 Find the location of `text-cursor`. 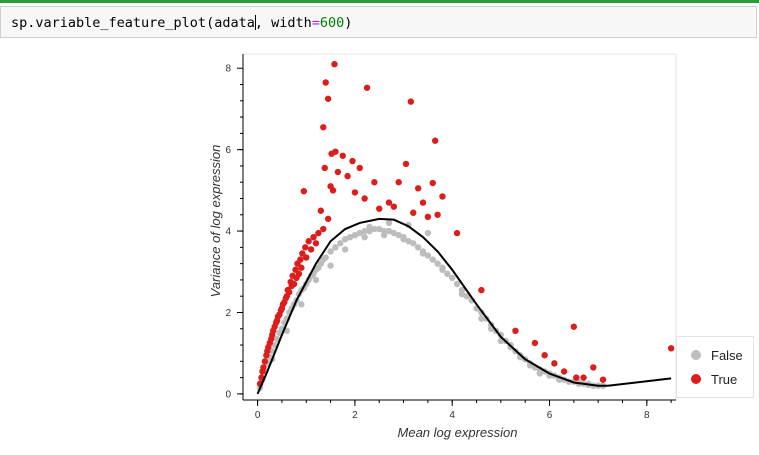

text-cursor is located at coordinates (255, 22).